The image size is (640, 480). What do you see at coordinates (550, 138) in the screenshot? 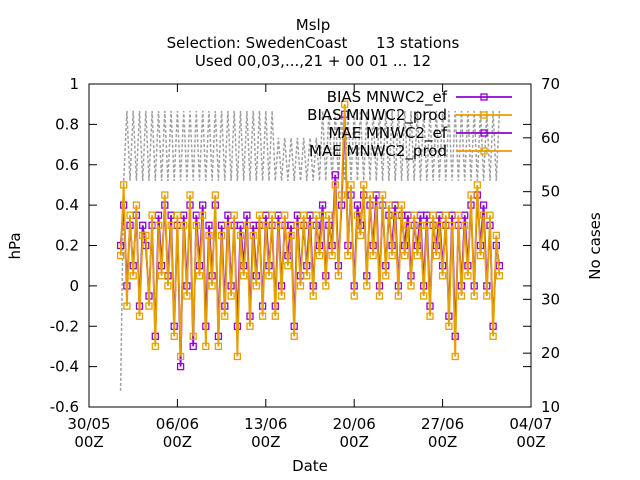
I see `y2-tick-label: 60` at bounding box center [550, 138].